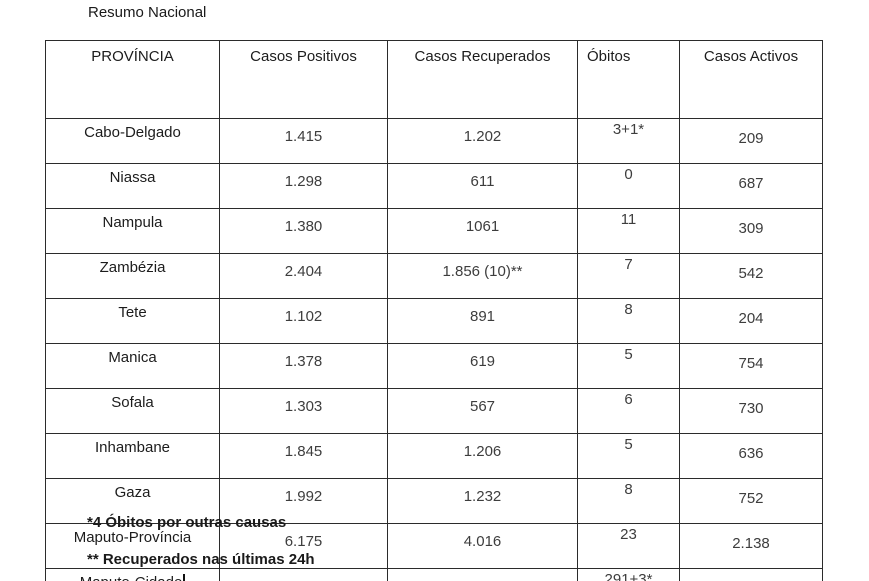 This screenshot has height=581, width=869. Describe the element at coordinates (132, 186) in the screenshot. I see `cell-provincia: Niassa` at that location.